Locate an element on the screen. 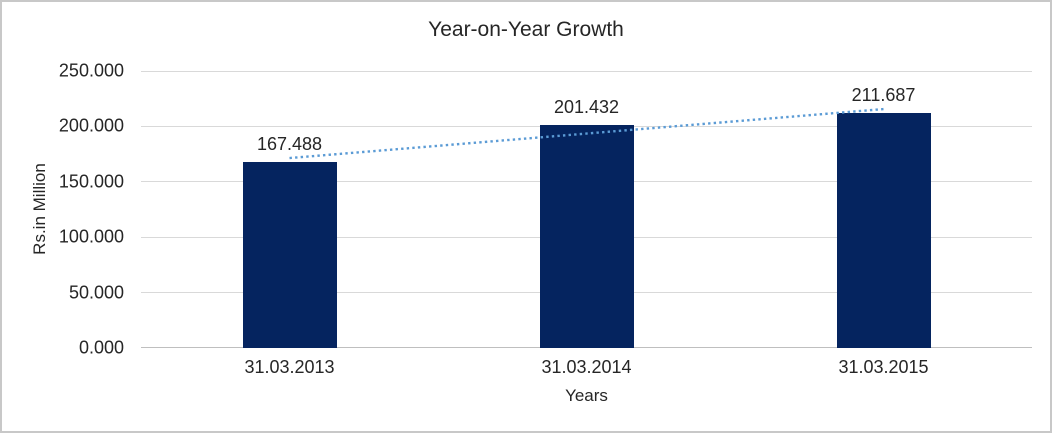 The height and width of the screenshot is (433, 1052). bar-31.03.2013 is located at coordinates (289, 255).